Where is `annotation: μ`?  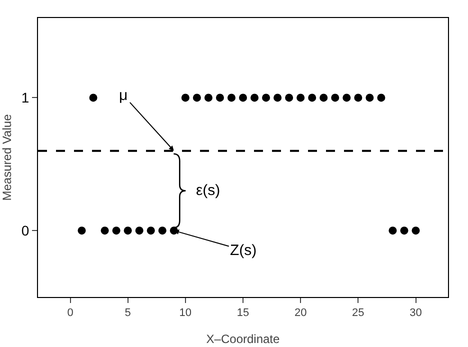
annotation: μ is located at coordinates (123, 95).